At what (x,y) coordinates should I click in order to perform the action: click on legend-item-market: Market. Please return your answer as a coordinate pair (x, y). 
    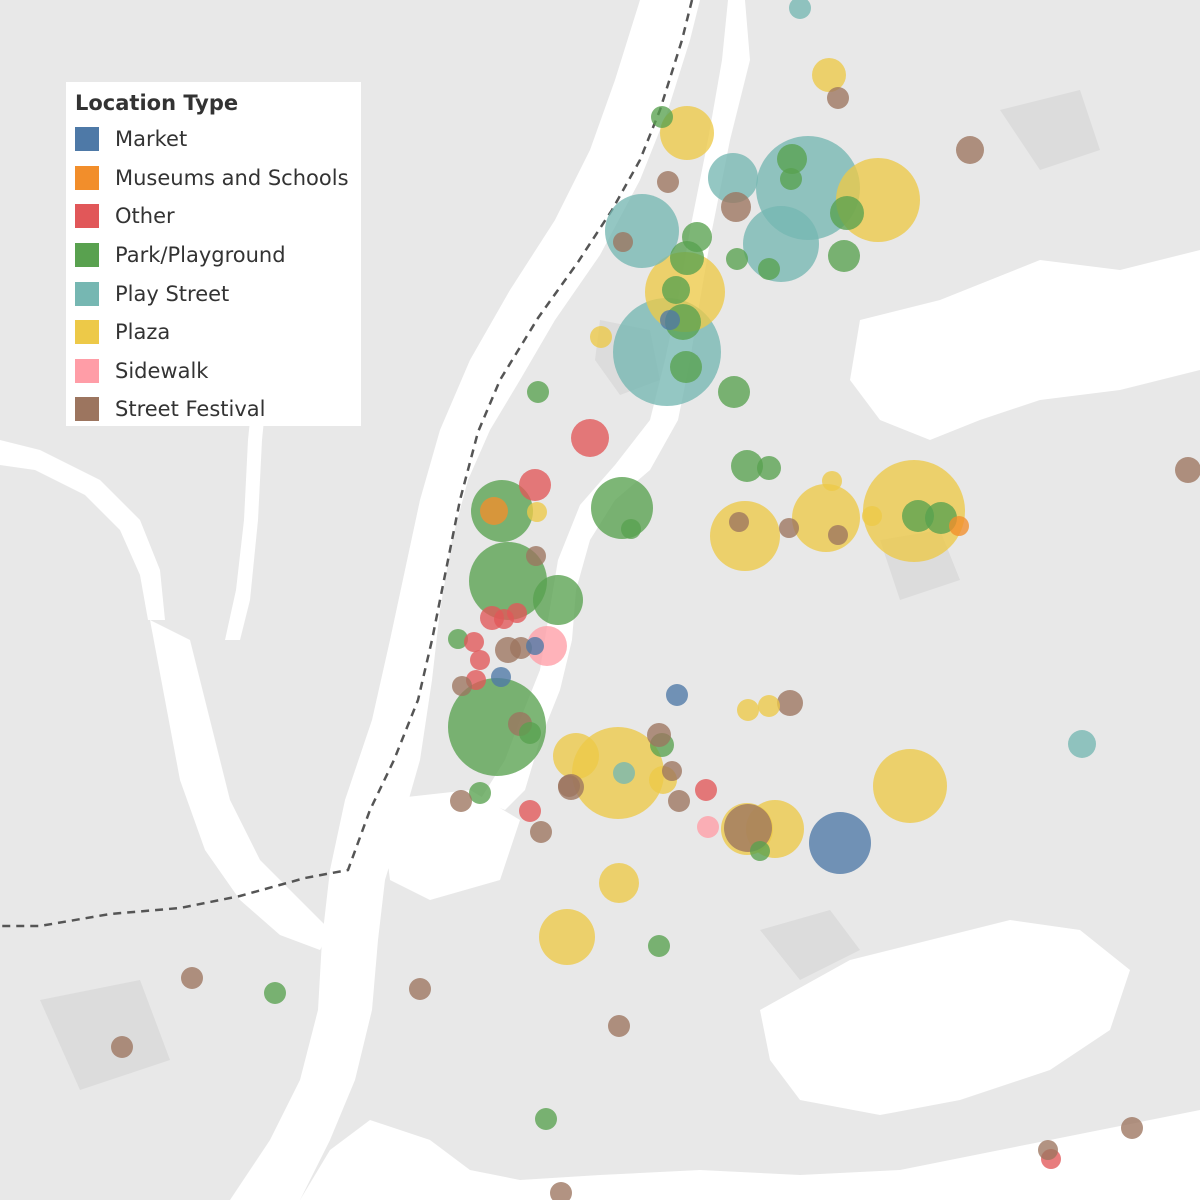
    Looking at the image, I should click on (218, 139).